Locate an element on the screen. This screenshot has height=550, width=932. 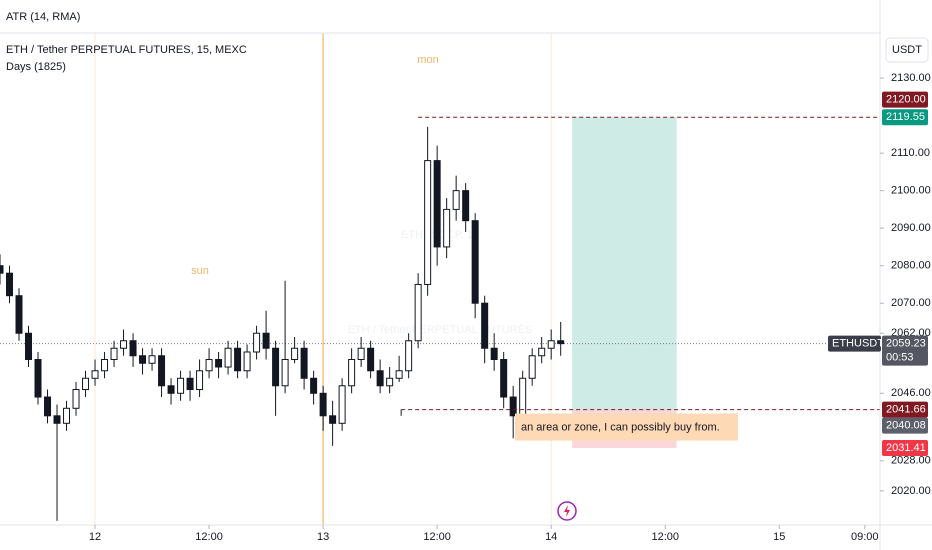
profit-zone is located at coordinates (624, 263).